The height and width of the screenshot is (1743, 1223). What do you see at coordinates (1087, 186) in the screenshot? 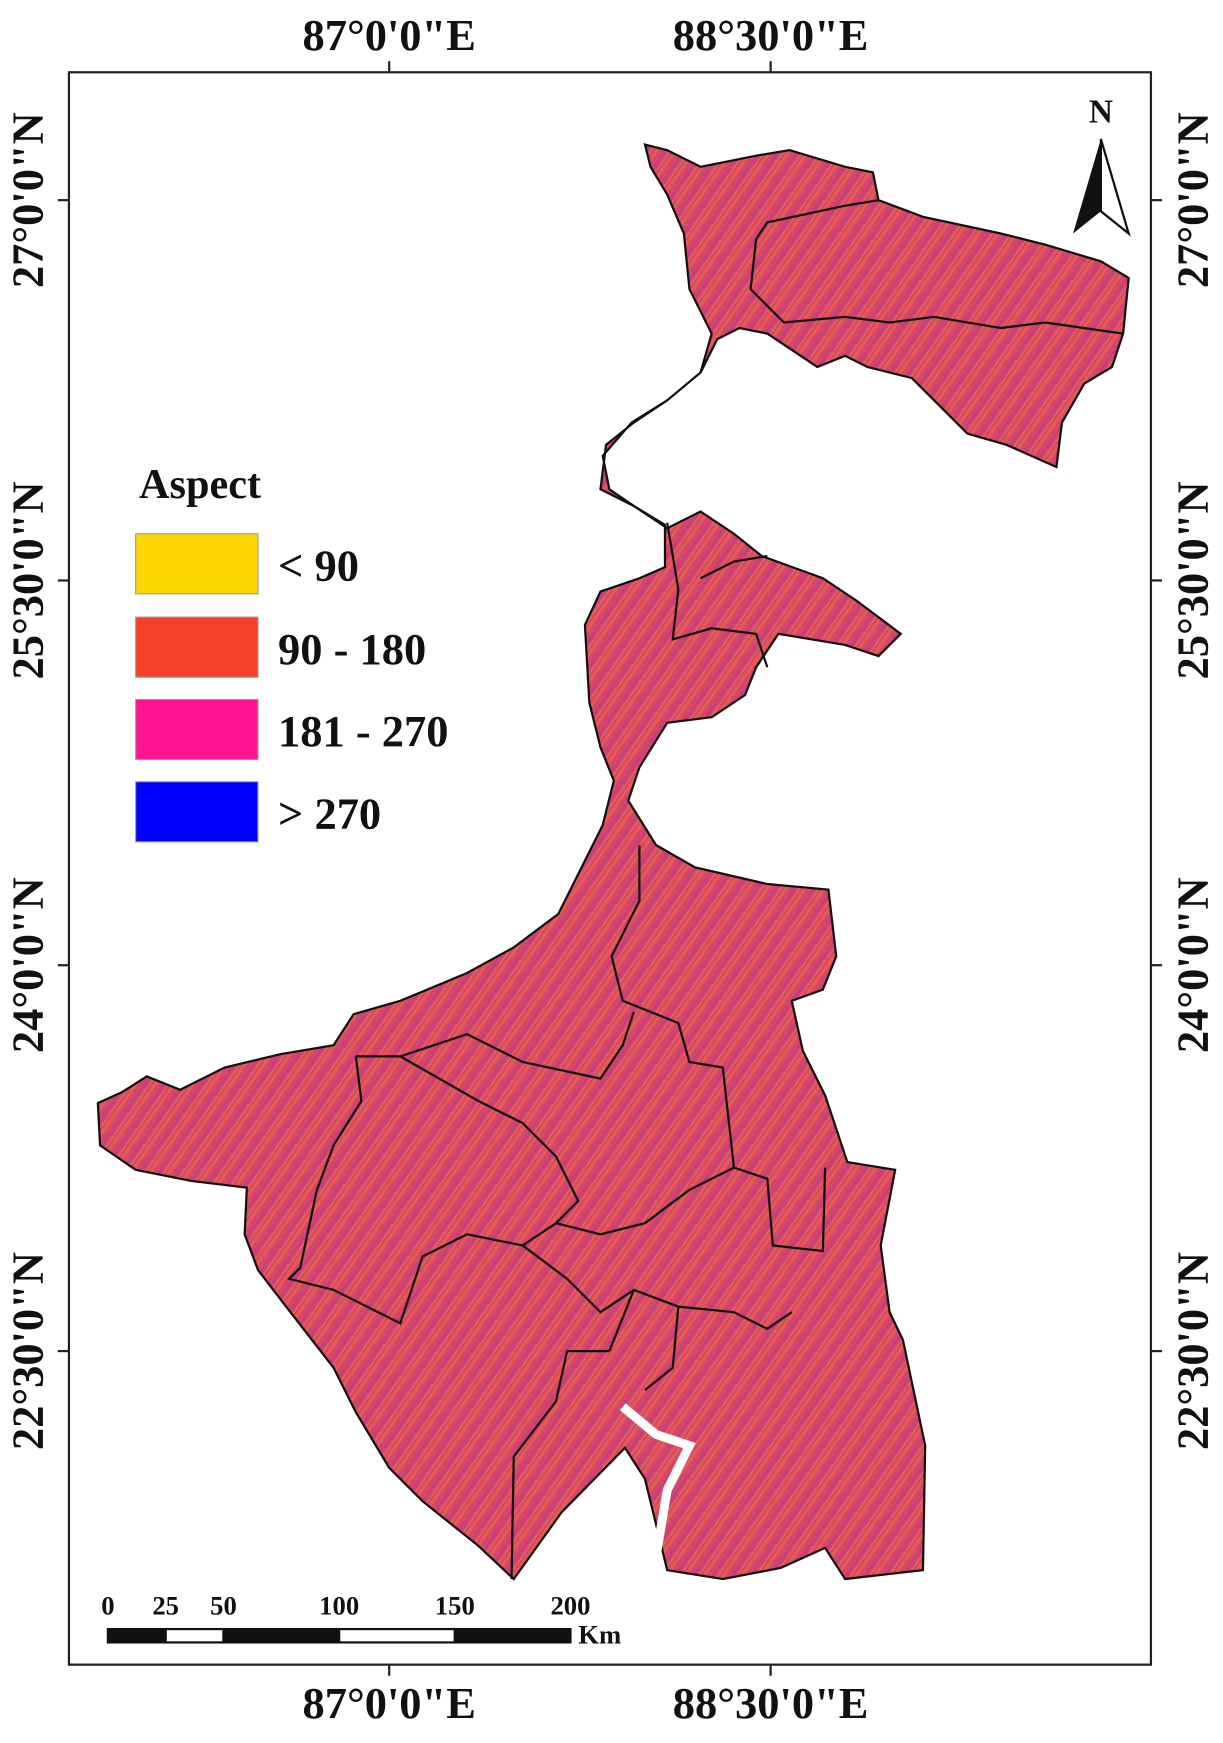
I see `north-arrow-left` at bounding box center [1087, 186].